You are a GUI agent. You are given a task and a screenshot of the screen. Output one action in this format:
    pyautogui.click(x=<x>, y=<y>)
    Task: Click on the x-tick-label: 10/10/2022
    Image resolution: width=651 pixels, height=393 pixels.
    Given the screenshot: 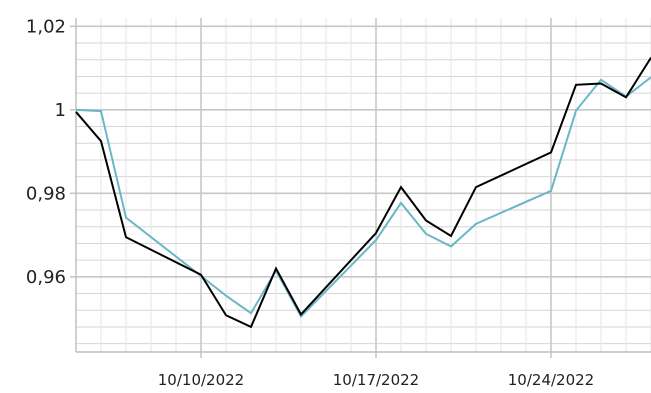 What is the action you would take?
    pyautogui.click(x=201, y=380)
    